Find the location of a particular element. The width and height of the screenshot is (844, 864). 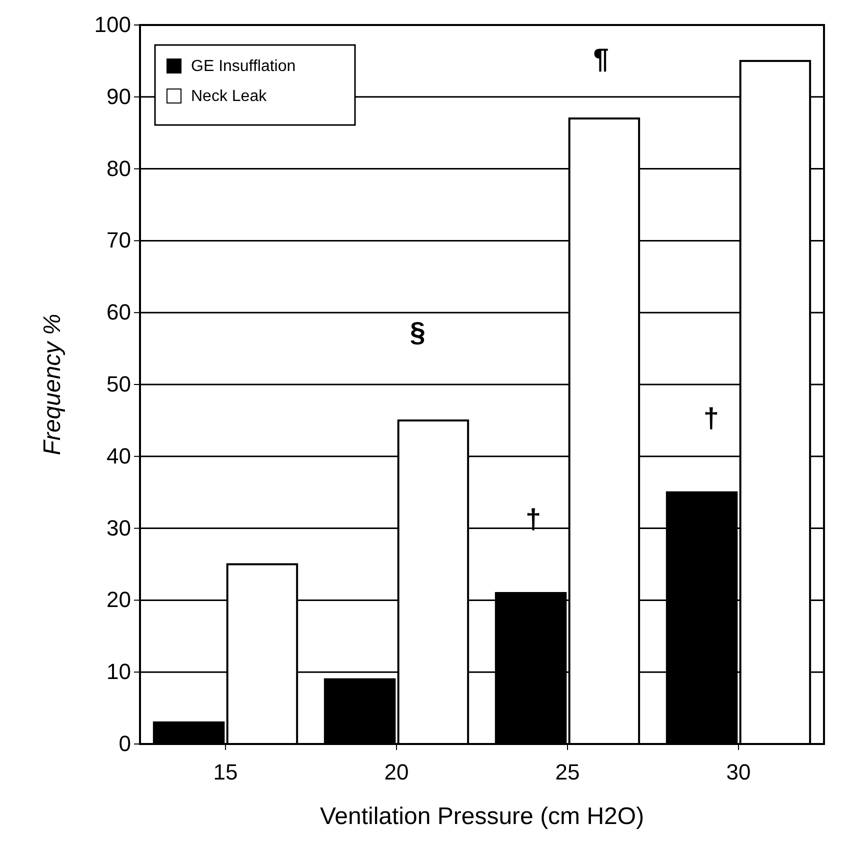

y-tick-label: 20 is located at coordinates (118, 599).